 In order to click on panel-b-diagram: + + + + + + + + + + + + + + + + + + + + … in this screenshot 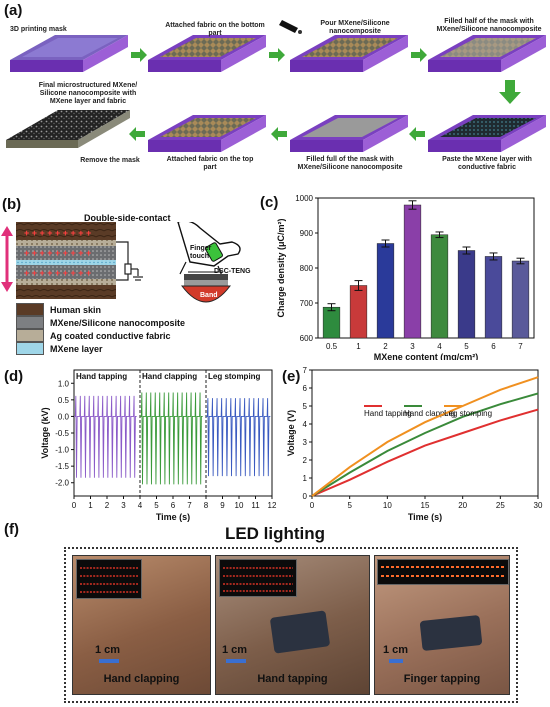, I will do `click(121, 262)`.